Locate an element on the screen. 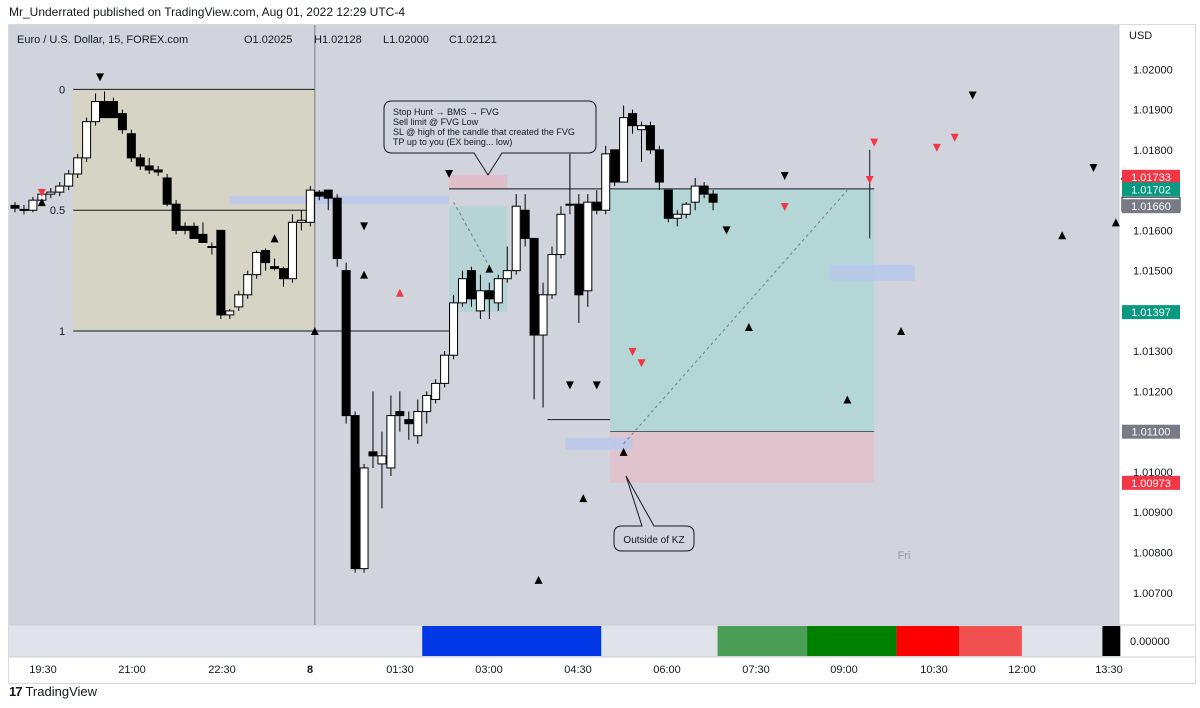  x-tick-label: 01:30 is located at coordinates (400, 670).